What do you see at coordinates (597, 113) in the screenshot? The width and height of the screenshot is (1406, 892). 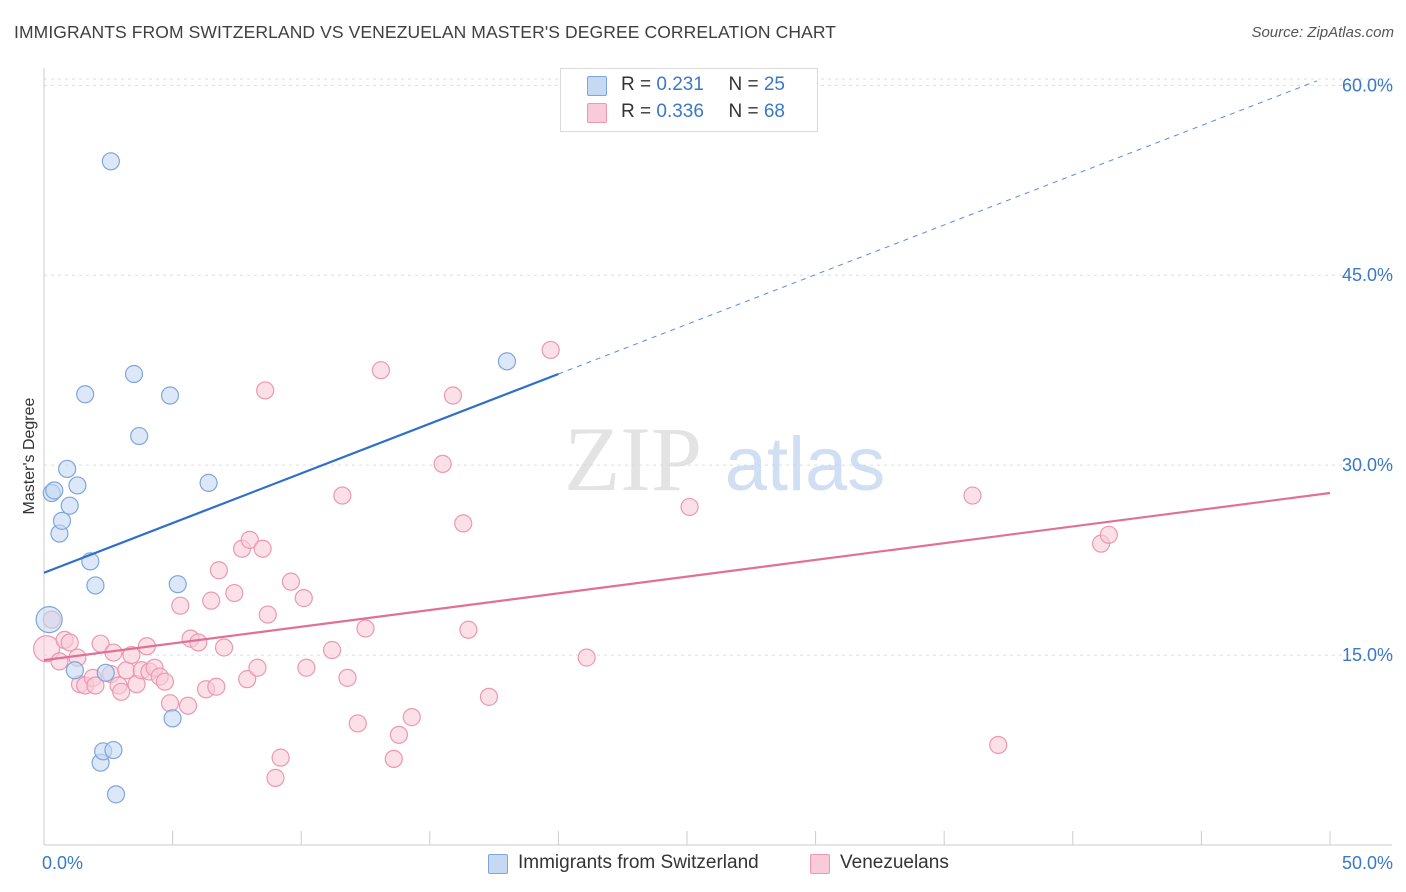 I see `legend-swatch-pink` at bounding box center [597, 113].